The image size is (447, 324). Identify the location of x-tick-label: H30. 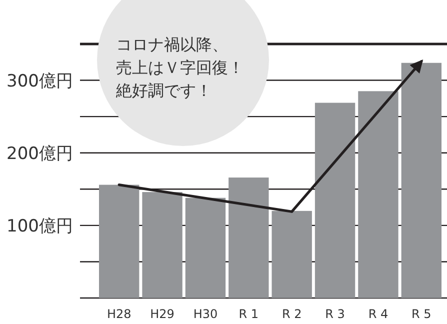
(205, 314).